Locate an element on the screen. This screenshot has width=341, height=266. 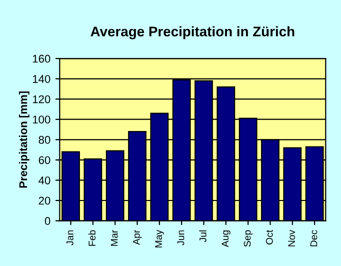
x-tick-label: Oct is located at coordinates (269, 237).